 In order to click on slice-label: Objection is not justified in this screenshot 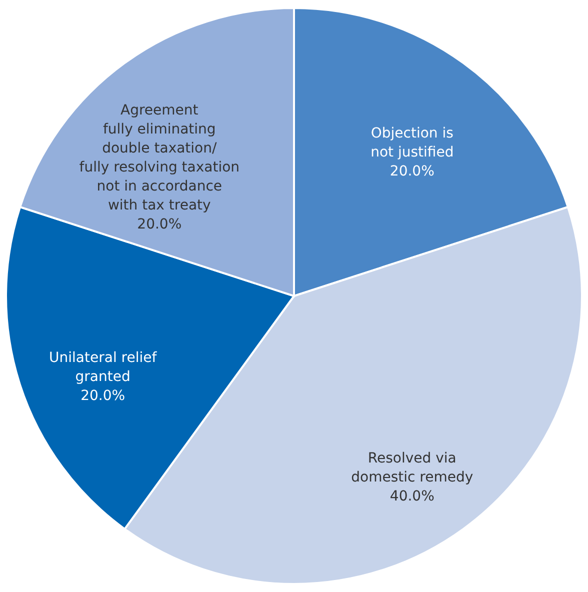, I will do `click(412, 142)`.